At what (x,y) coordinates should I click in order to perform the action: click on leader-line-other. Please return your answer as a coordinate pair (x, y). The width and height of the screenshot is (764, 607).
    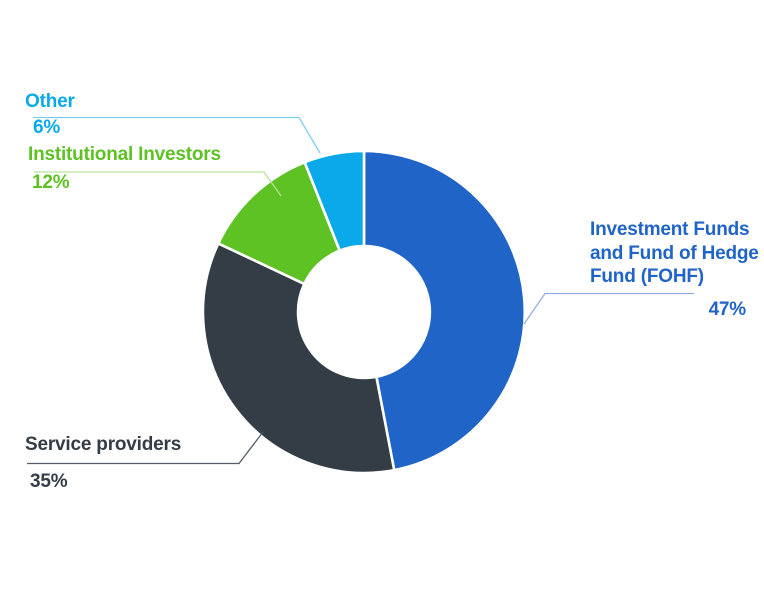
    Looking at the image, I should click on (177, 135).